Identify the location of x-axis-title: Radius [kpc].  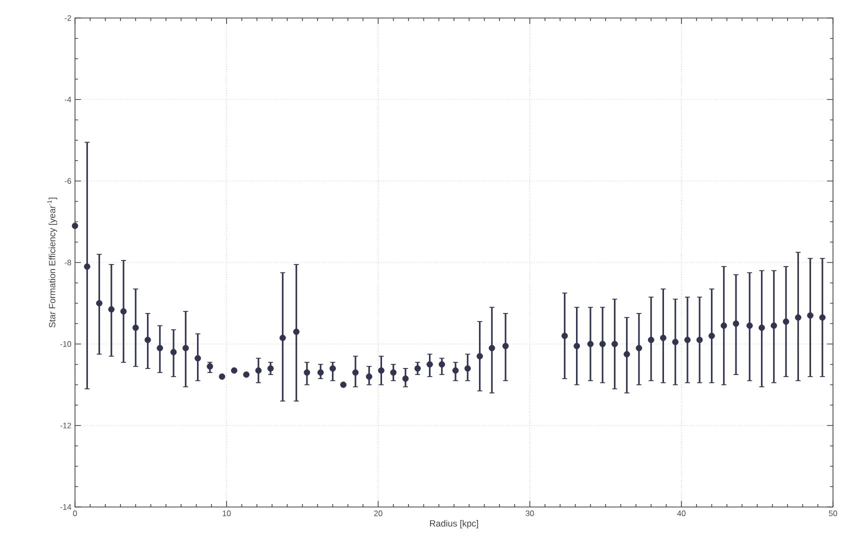
(454, 524).